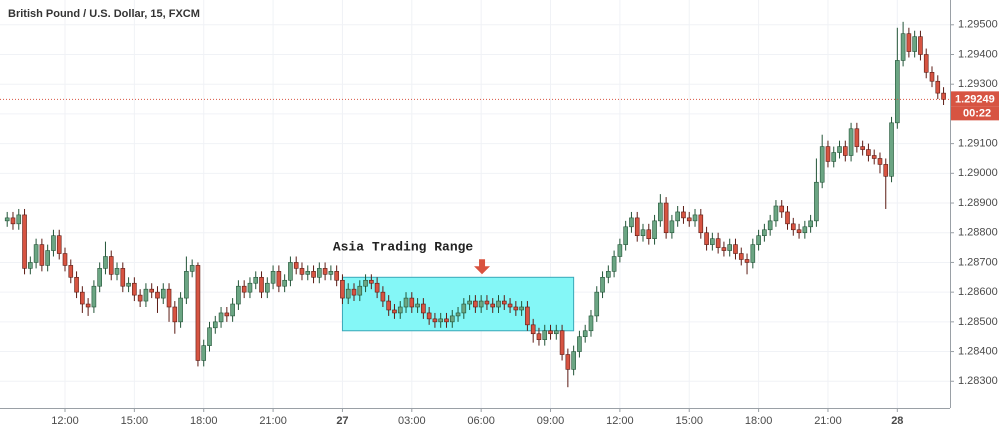 The width and height of the screenshot is (1000, 432). I want to click on x-tick-label: 09:00, so click(551, 421).